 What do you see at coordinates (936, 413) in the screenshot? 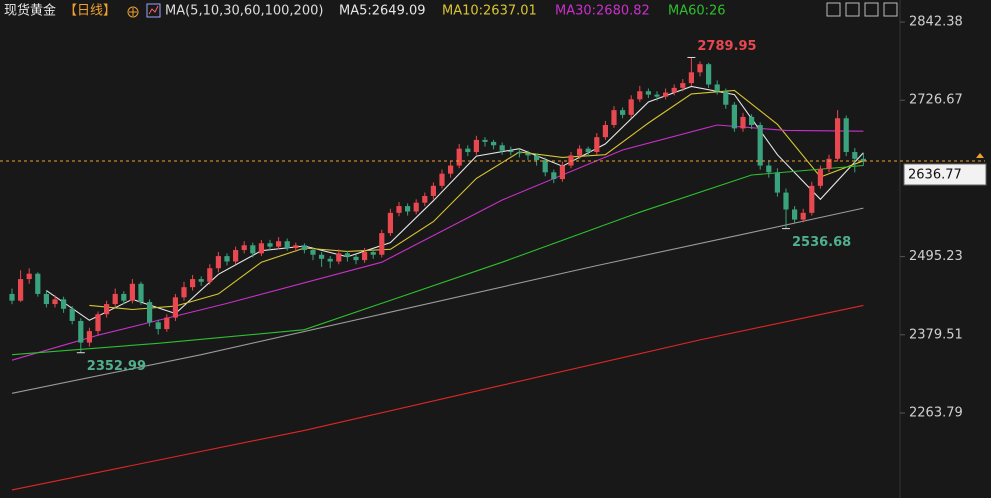
I see `y-tick-label: 2263.79` at bounding box center [936, 413].